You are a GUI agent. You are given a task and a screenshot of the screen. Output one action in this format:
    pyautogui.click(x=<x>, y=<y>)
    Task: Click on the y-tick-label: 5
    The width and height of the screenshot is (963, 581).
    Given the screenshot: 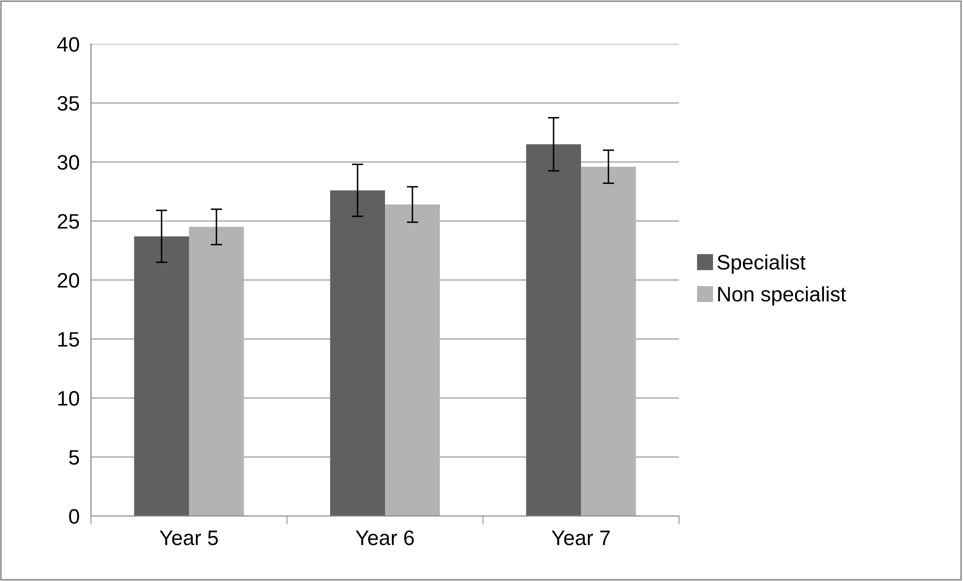 What is the action you would take?
    pyautogui.click(x=74, y=457)
    